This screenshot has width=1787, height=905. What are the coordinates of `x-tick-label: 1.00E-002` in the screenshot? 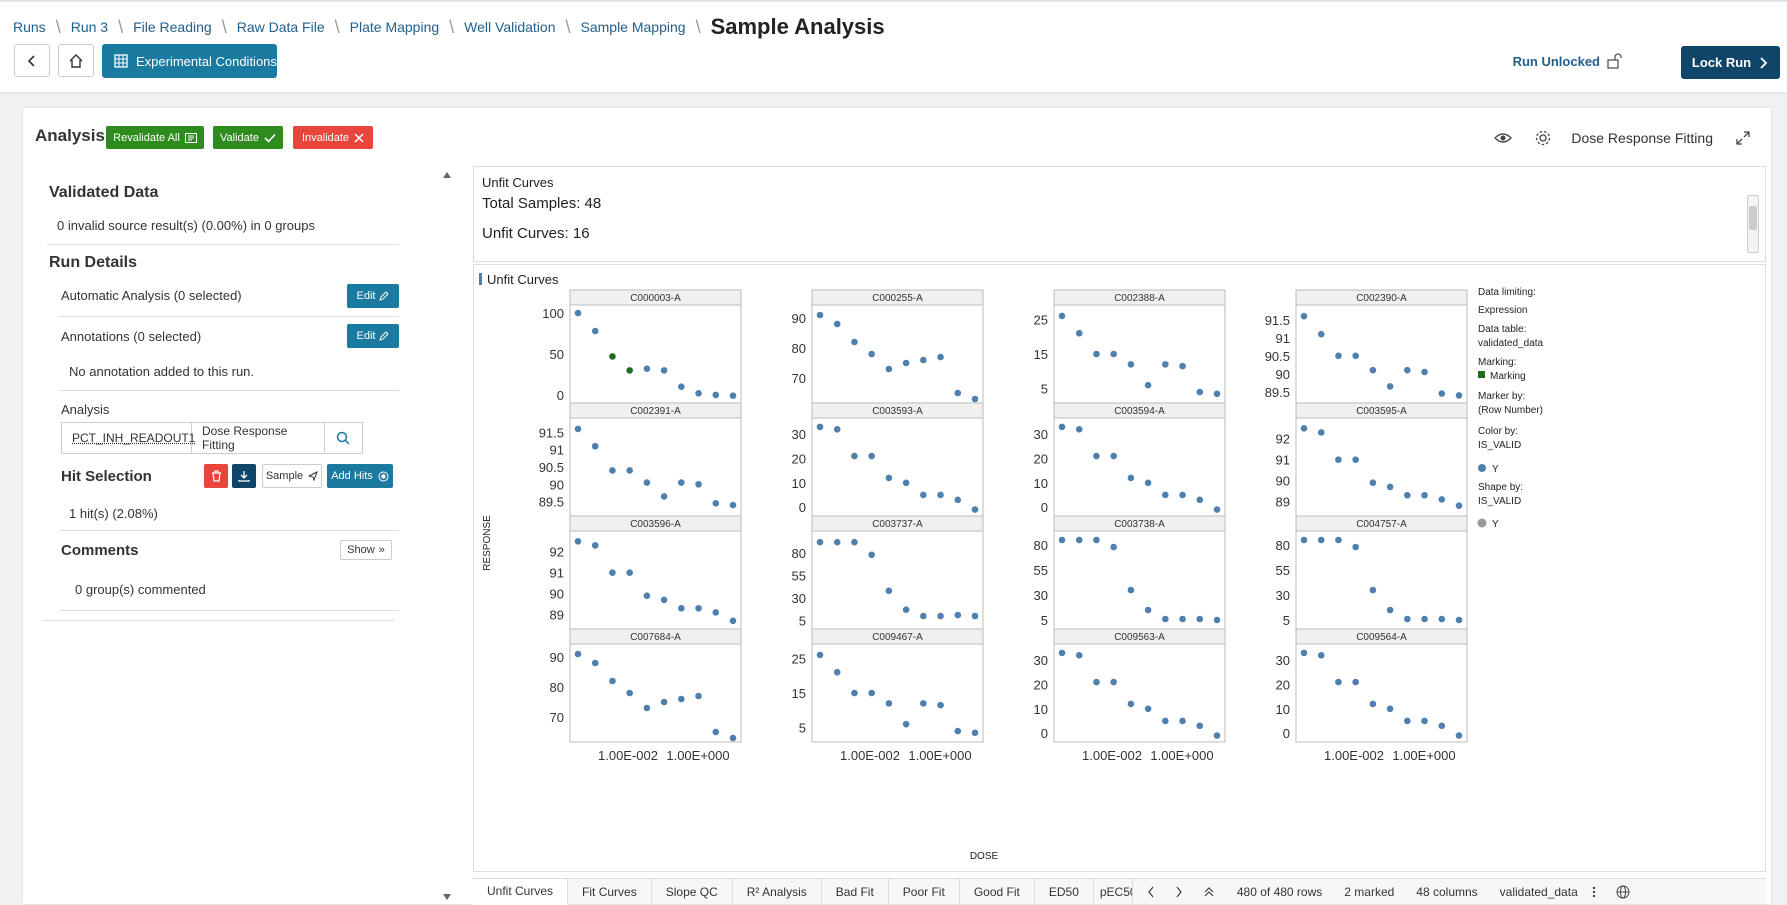 It's located at (1112, 755).